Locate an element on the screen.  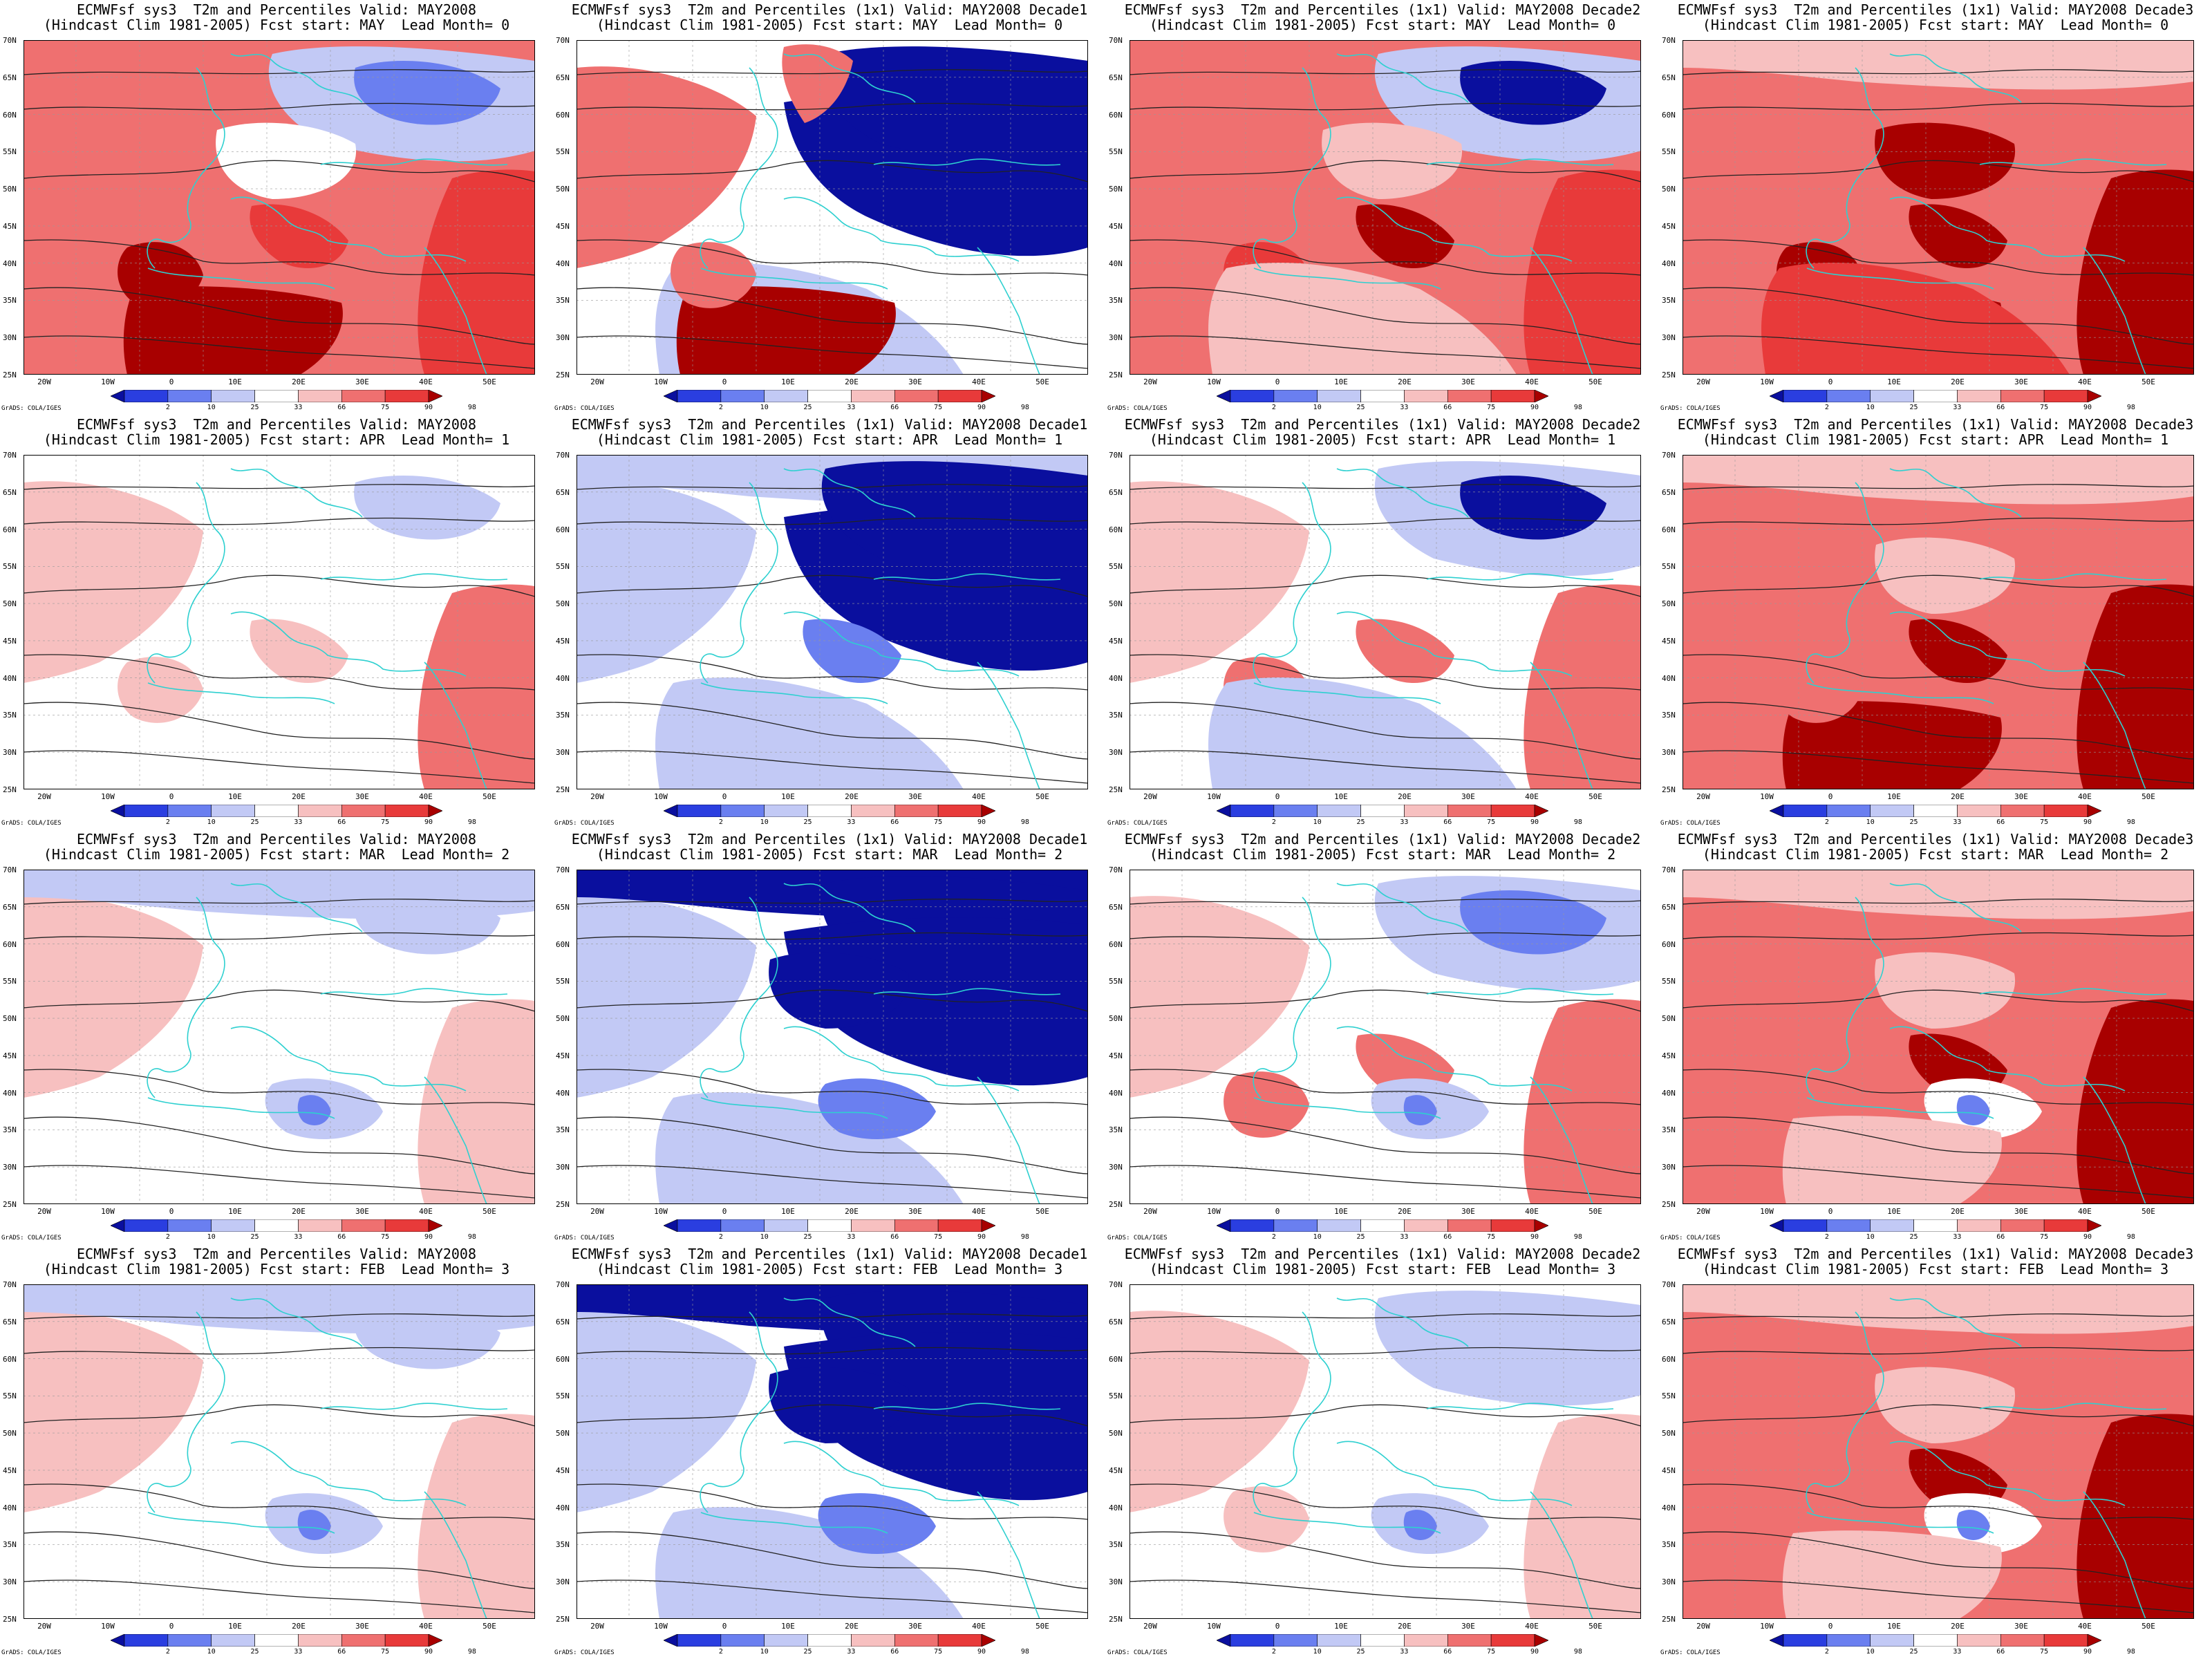
lon-tick-label: 10W is located at coordinates (661, 1626).